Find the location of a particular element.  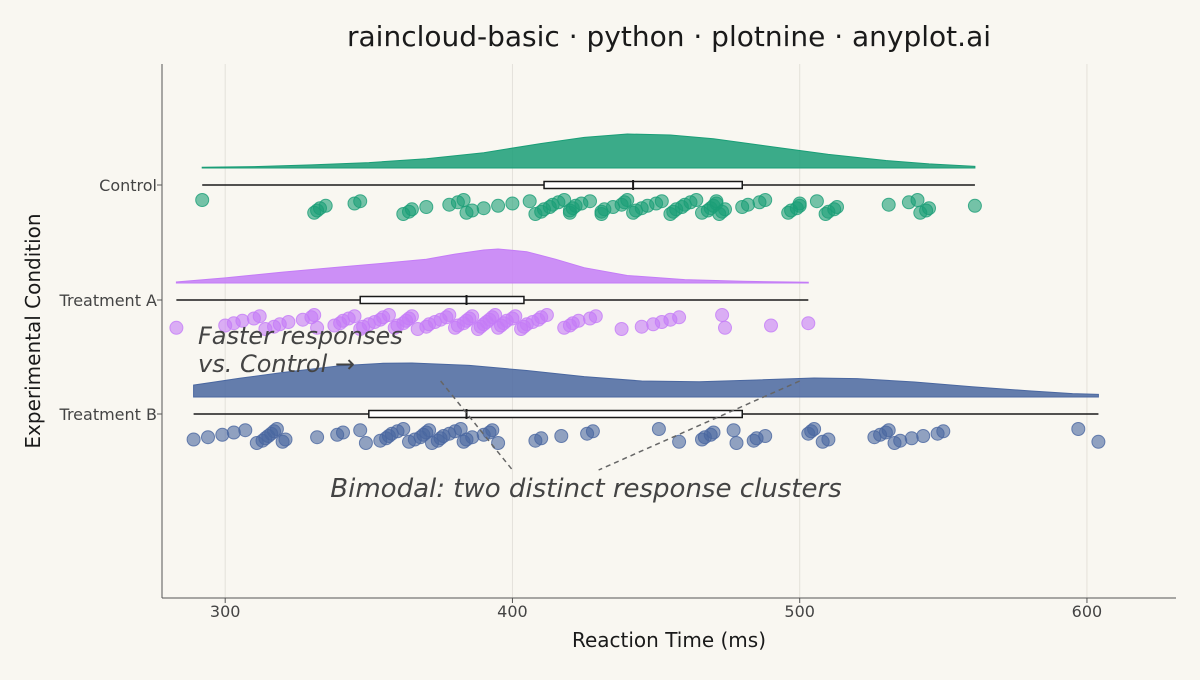

box-control is located at coordinates (643, 185).